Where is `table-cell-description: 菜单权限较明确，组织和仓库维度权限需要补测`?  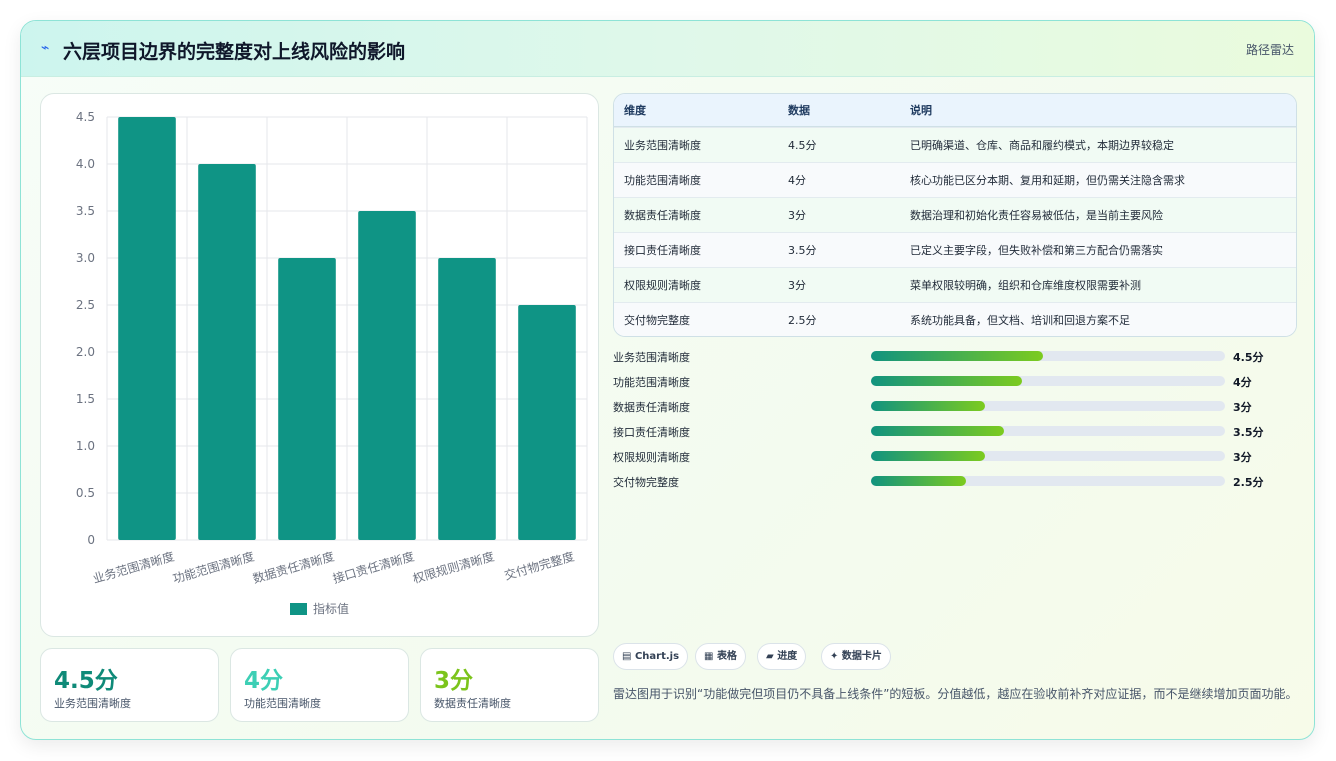
table-cell-description: 菜单权限较明确，组织和仓库维度权限需要补测 is located at coordinates (1025, 285).